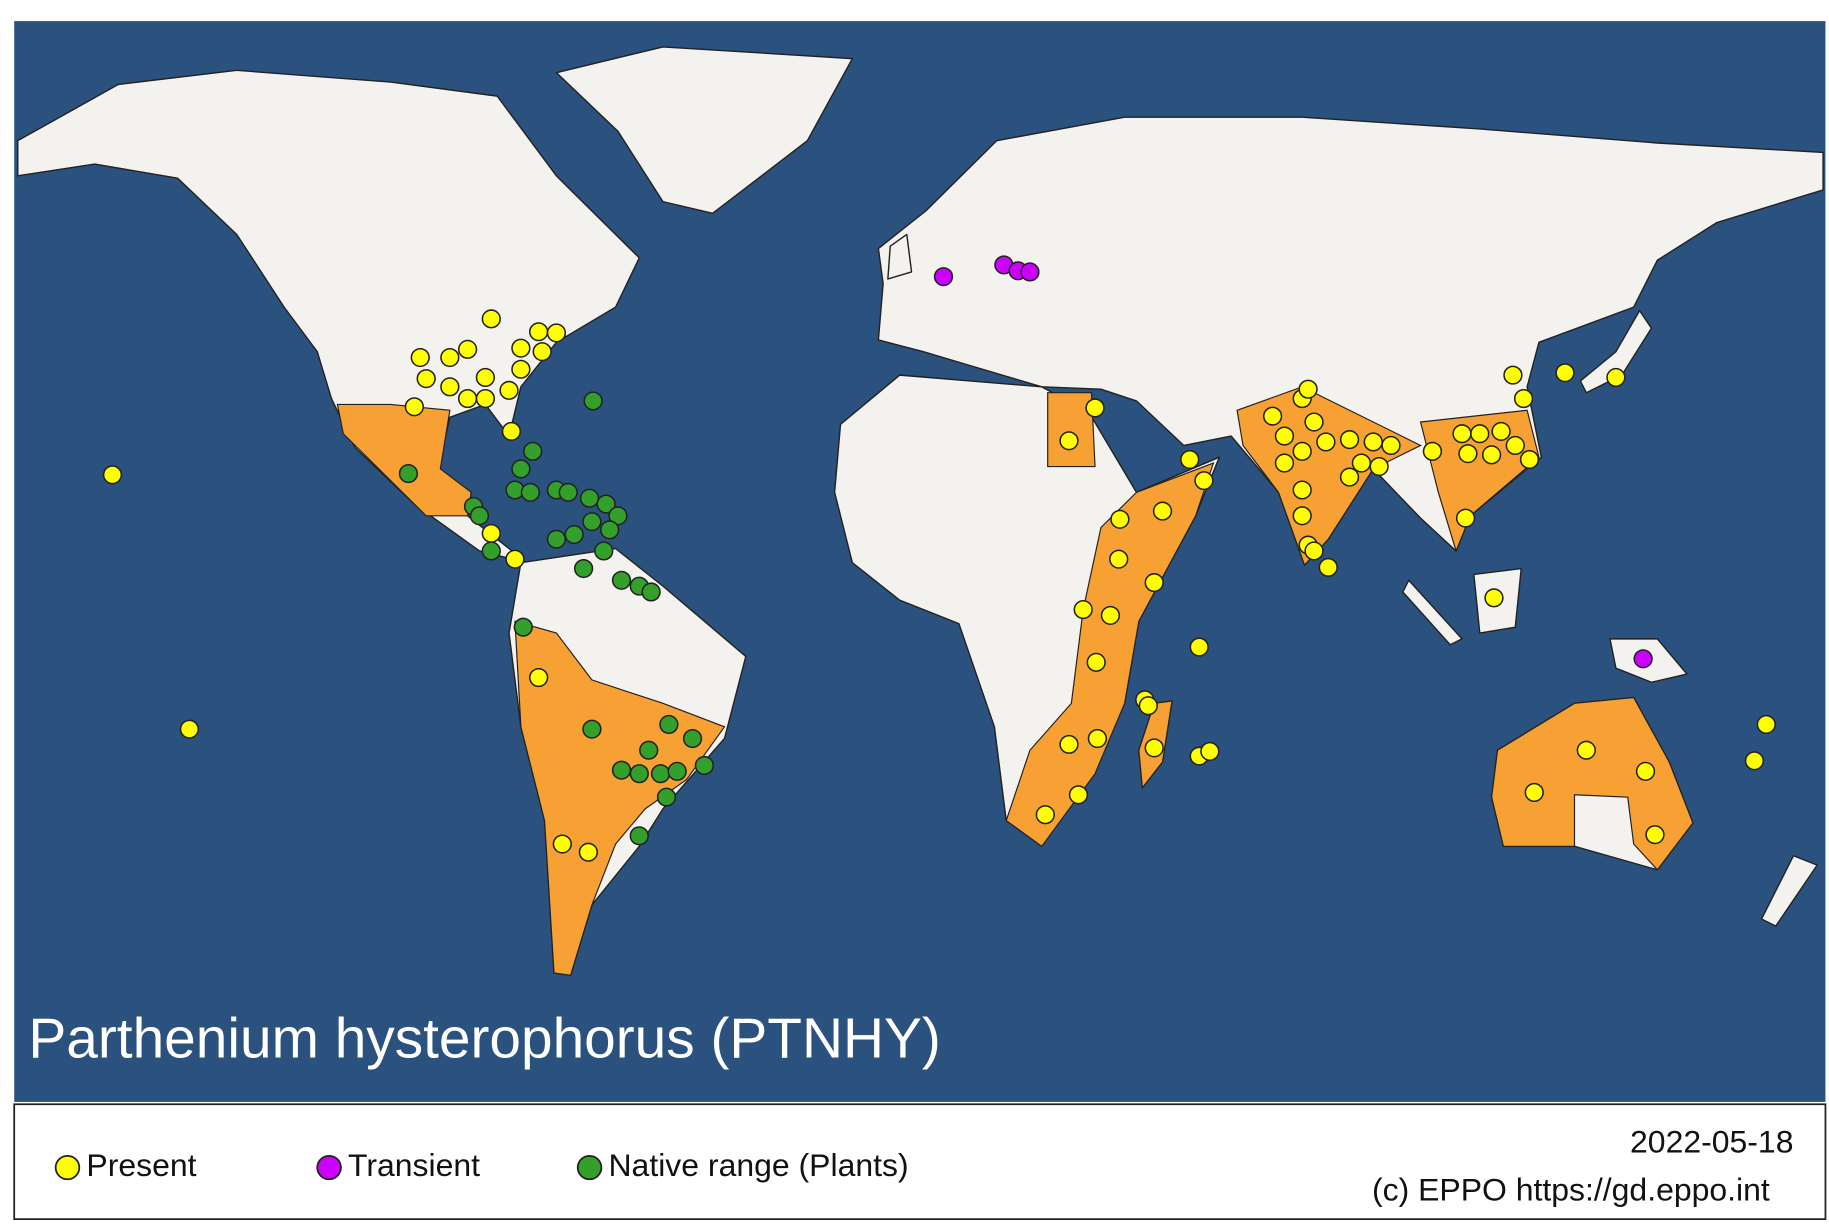 Image resolution: width=1829 pixels, height=1225 pixels. Describe the element at coordinates (141, 1165) in the screenshot. I see `legend-label: Present` at that location.